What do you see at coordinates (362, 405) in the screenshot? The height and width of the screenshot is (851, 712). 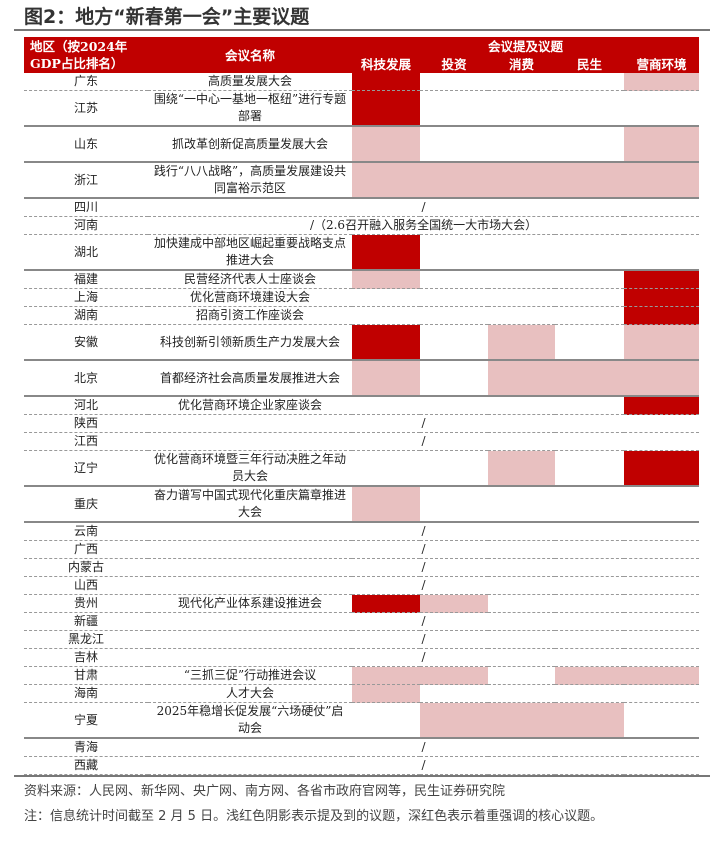 I see `table-row: 河北 优化营商环境企业家座谈会` at bounding box center [362, 405].